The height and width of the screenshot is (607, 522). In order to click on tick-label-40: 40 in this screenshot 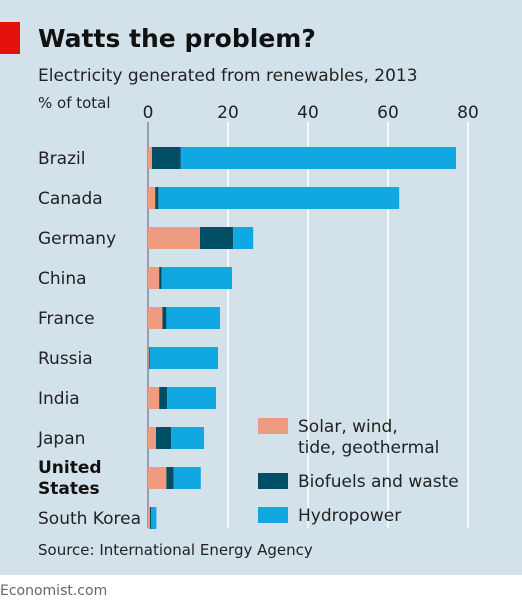, I will do `click(308, 113)`.